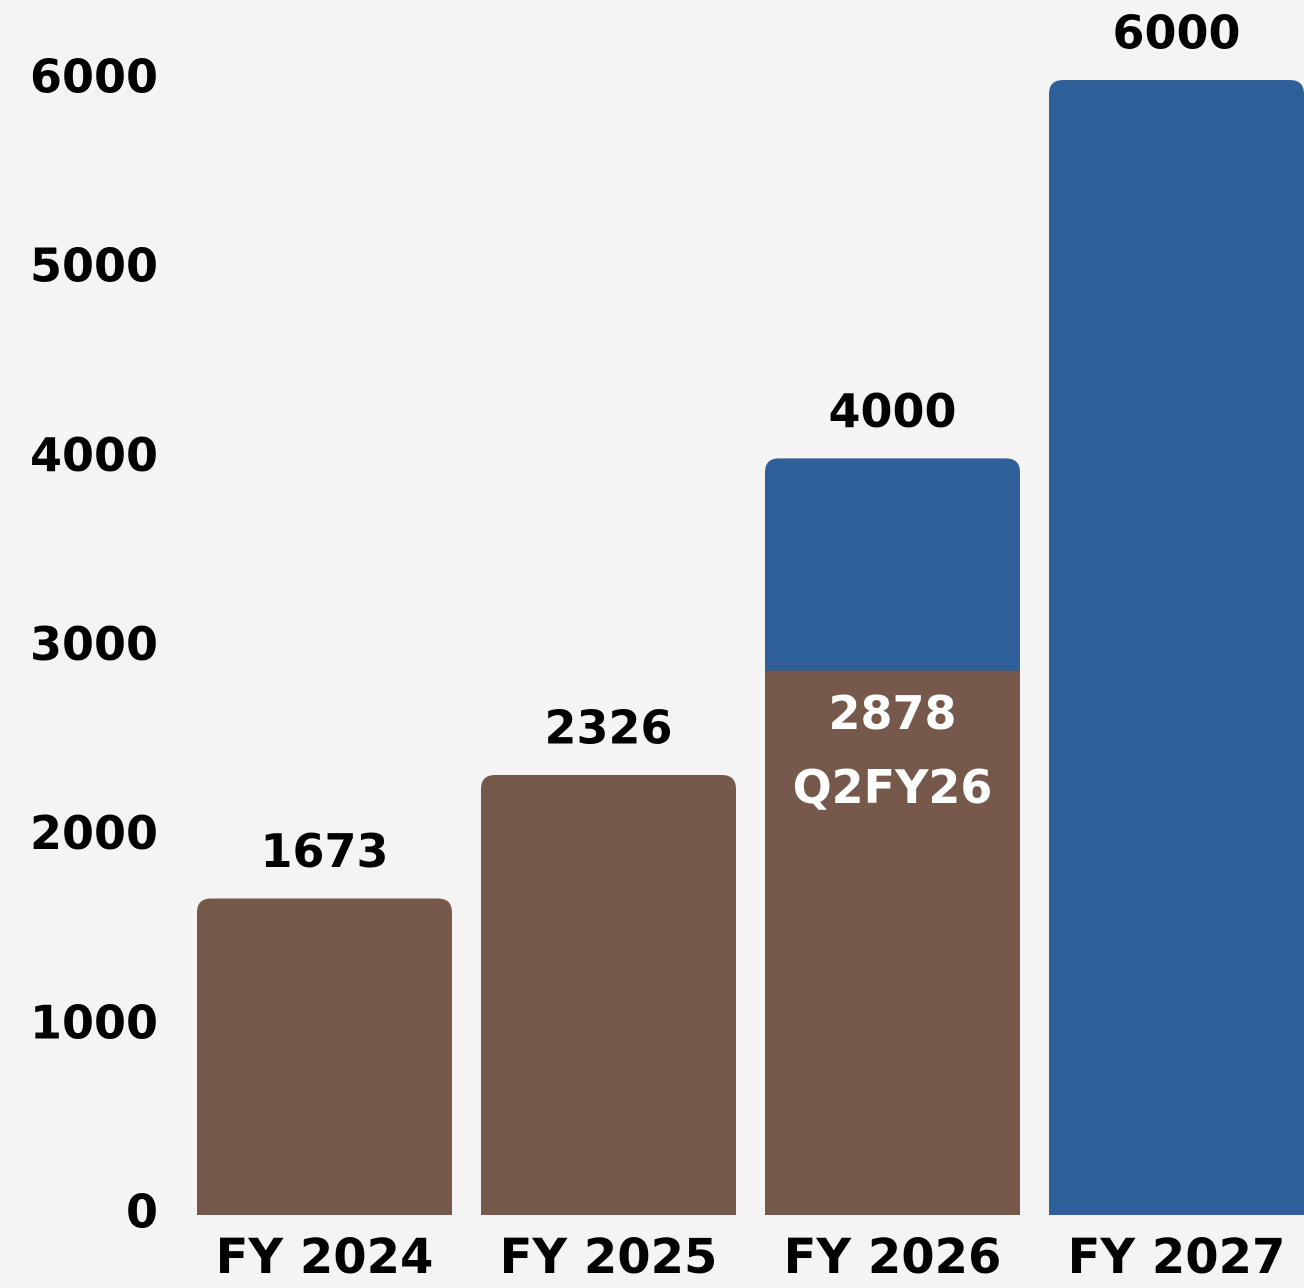 The width and height of the screenshot is (1304, 1288). I want to click on x-tick-label: FY 2024, so click(325, 1257).